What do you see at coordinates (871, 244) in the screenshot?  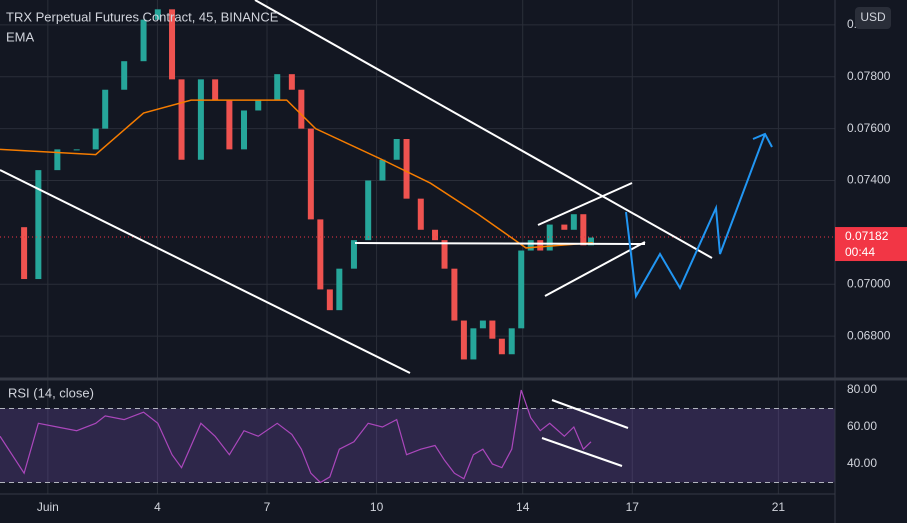 I see `last-price-box` at bounding box center [871, 244].